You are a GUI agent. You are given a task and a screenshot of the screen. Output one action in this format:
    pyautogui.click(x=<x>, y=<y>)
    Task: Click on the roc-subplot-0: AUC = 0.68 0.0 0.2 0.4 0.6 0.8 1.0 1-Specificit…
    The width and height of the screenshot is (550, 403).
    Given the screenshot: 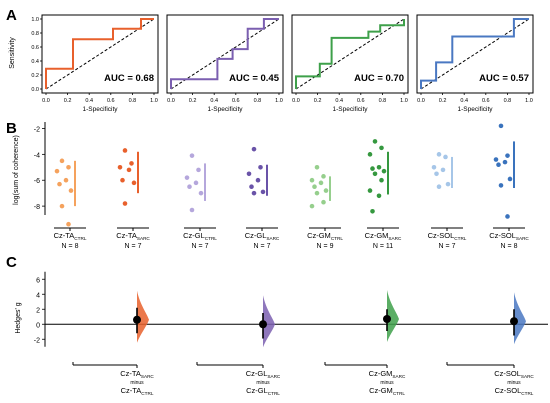 What is the action you would take?
    pyautogui.click(x=95, y=63)
    